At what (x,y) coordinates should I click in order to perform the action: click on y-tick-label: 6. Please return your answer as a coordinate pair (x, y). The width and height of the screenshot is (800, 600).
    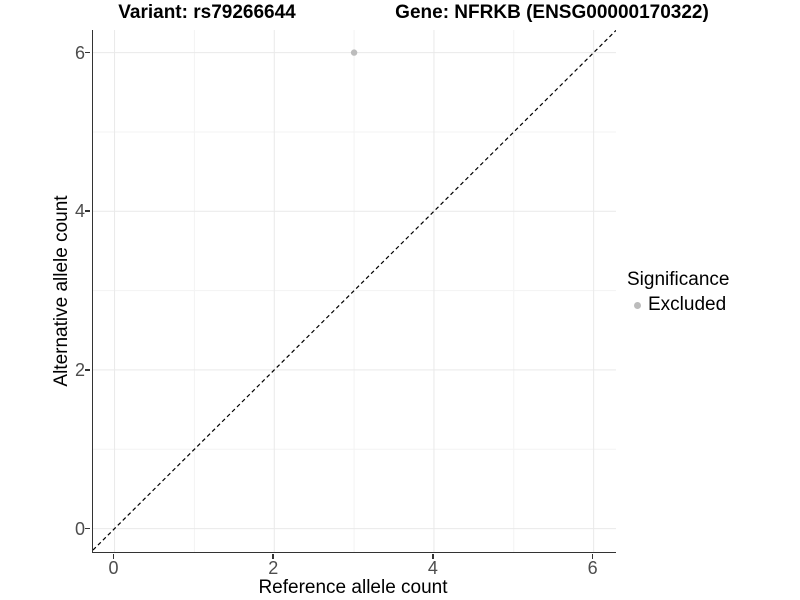
    Looking at the image, I should click on (79, 52).